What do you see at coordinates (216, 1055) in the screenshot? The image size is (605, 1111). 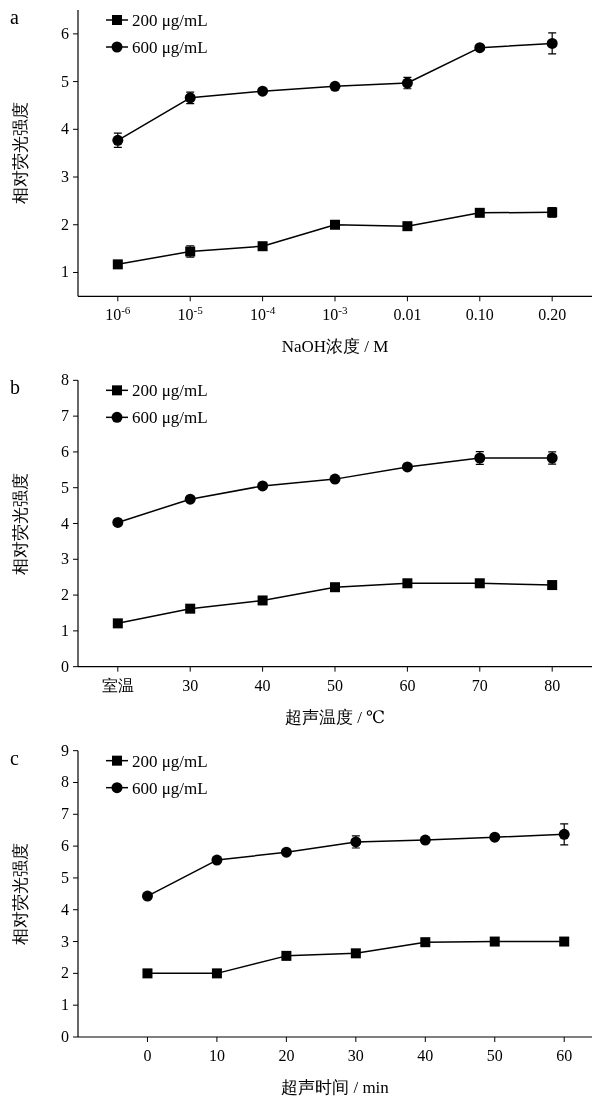 I see `x-tick-label: 10` at bounding box center [216, 1055].